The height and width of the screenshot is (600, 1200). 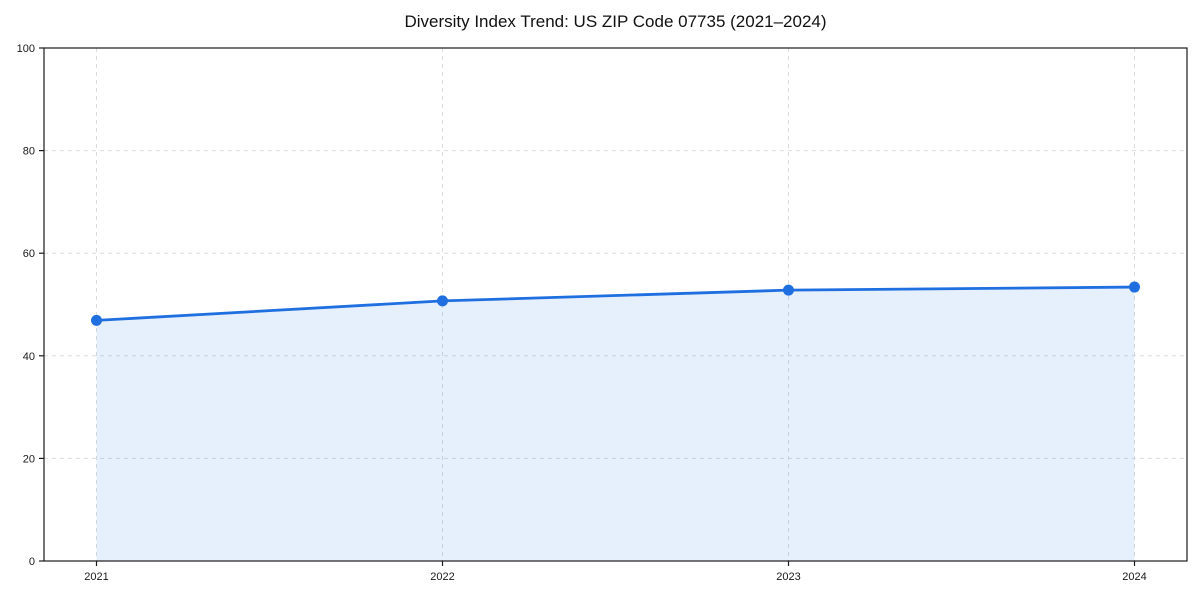 What do you see at coordinates (29, 357) in the screenshot?
I see `y-tick-label: 40` at bounding box center [29, 357].